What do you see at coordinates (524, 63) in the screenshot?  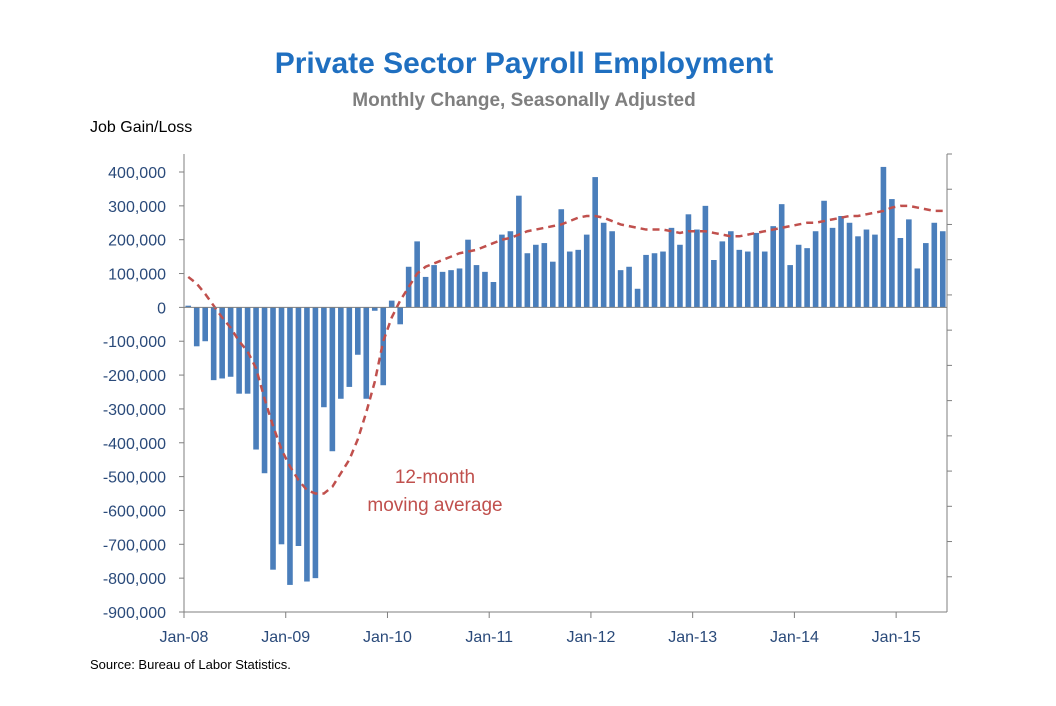 I see `chart-title: Private Sector Payroll Employment` at bounding box center [524, 63].